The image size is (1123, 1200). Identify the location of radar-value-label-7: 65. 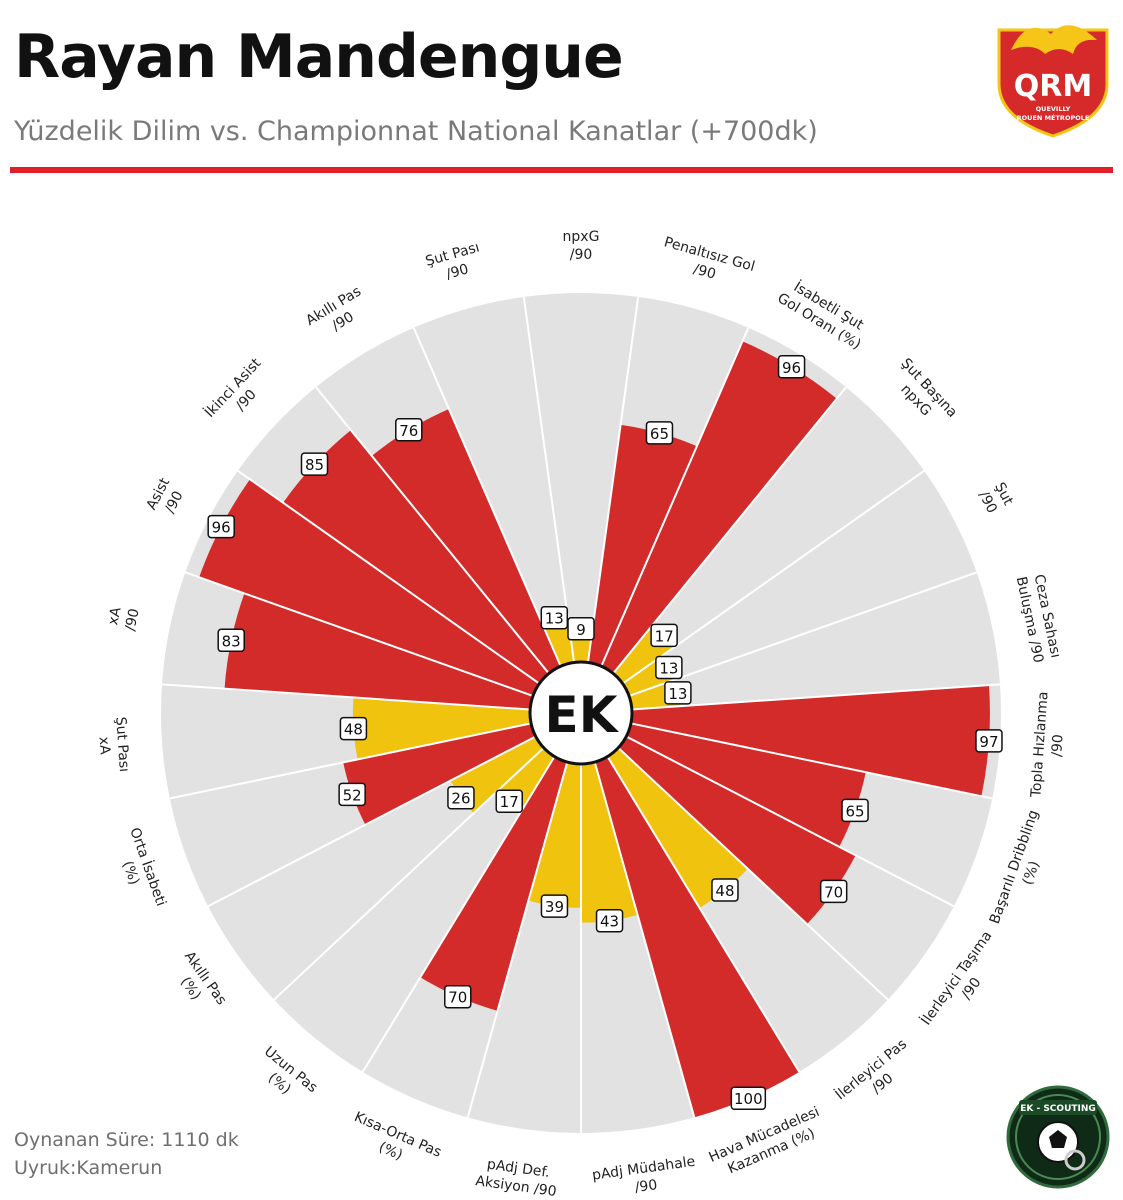
(855, 810).